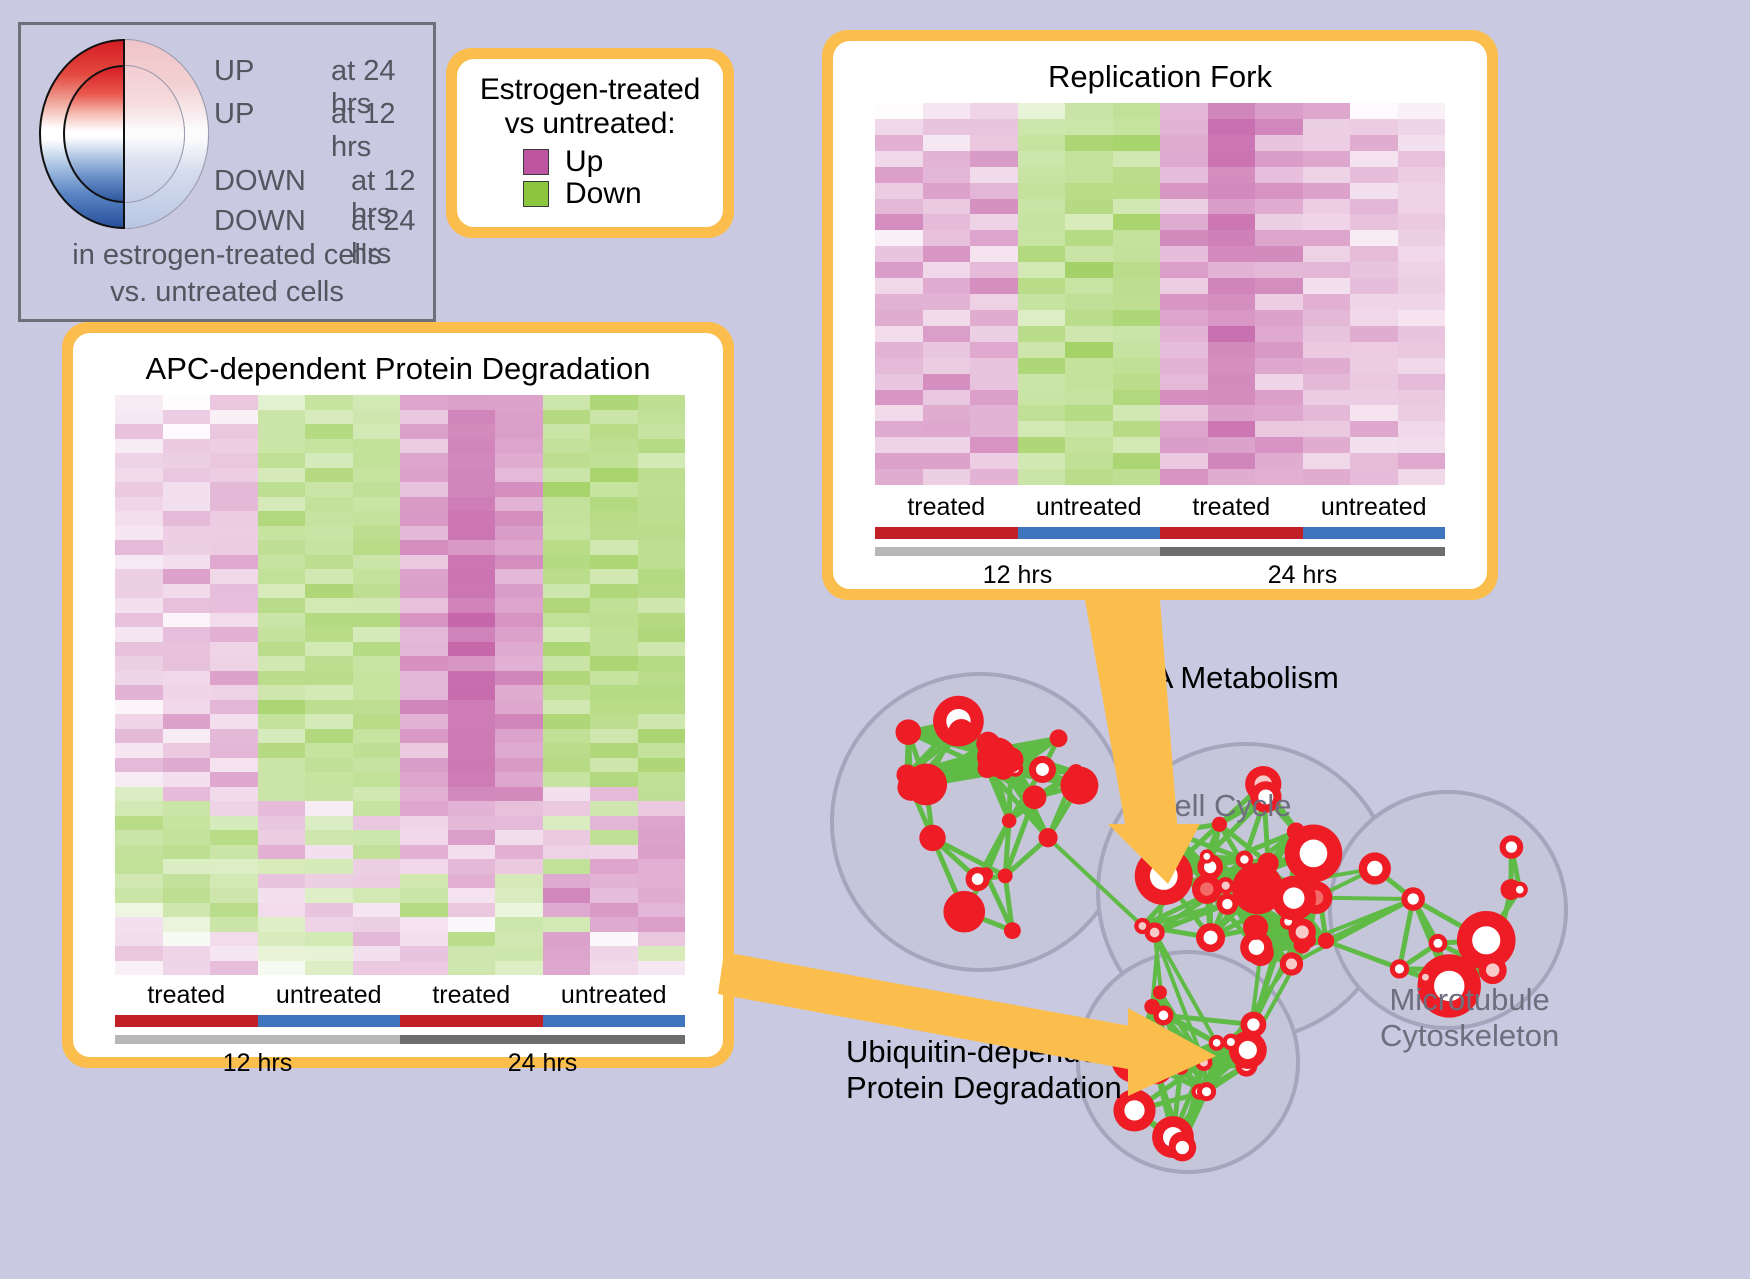 Image resolution: width=1750 pixels, height=1279 pixels. Describe the element at coordinates (1160, 76) in the screenshot. I see `replication-fork-title: Replication Fork` at that location.